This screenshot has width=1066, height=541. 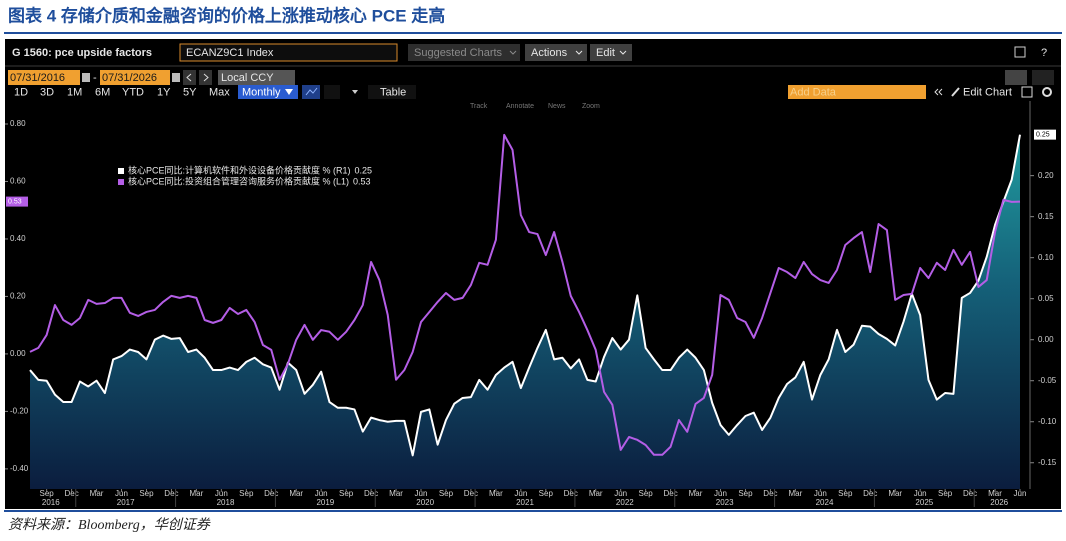 What do you see at coordinates (1047, 380) in the screenshot?
I see `y2-tick-label: -0.05` at bounding box center [1047, 380].